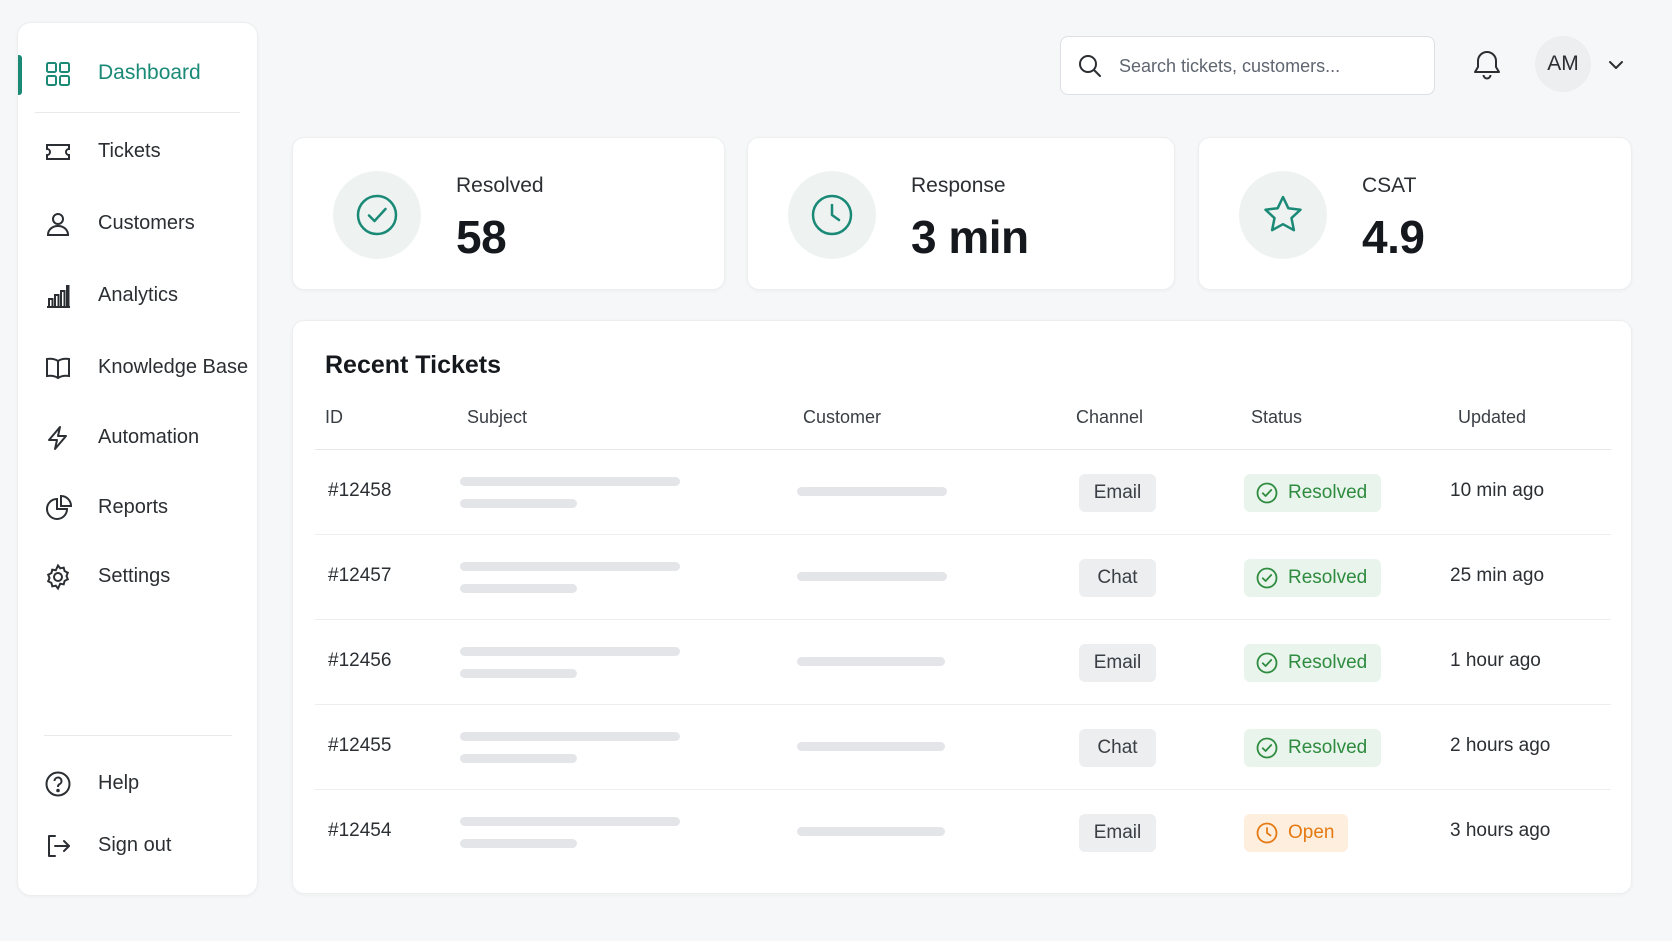 The image size is (1672, 941). I want to click on column-header-updated: Updated, so click(1492, 417).